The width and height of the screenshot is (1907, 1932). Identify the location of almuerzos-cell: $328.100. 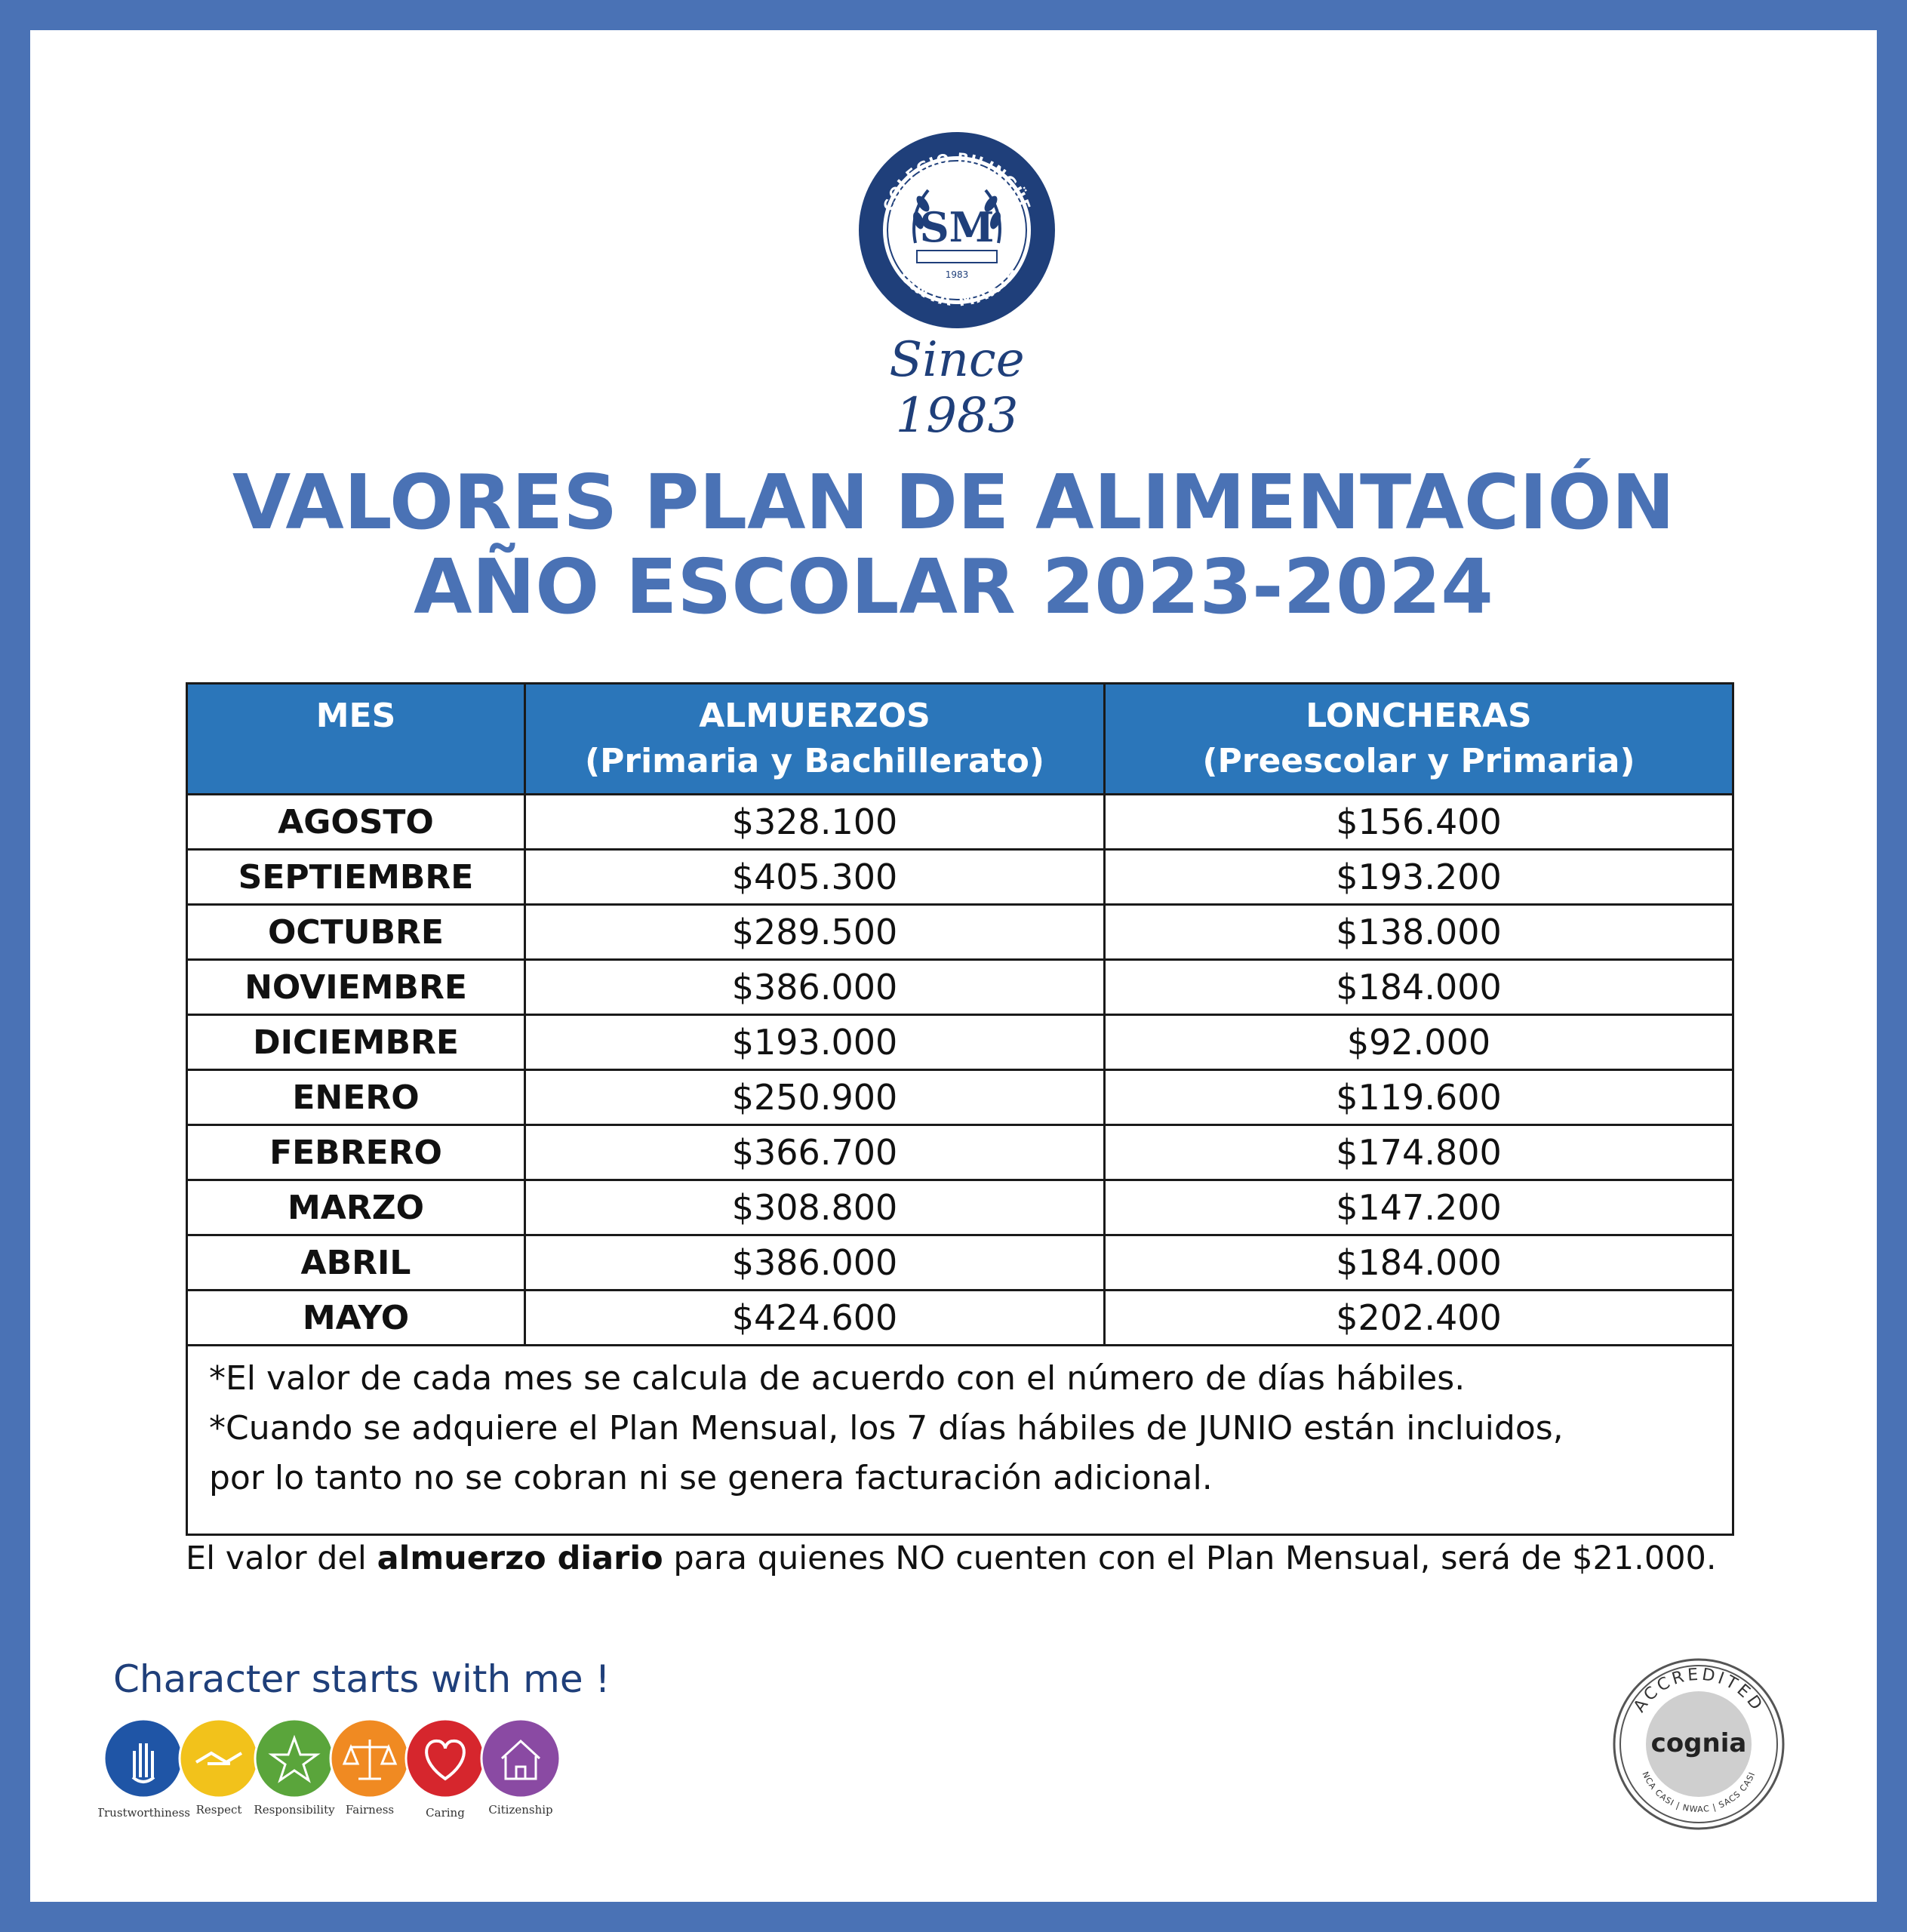
(815, 822).